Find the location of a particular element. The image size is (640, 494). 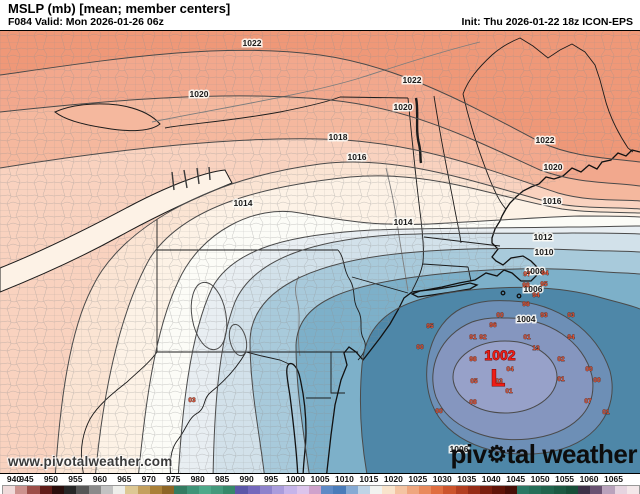

lake-erie is located at coordinates (116, 231).